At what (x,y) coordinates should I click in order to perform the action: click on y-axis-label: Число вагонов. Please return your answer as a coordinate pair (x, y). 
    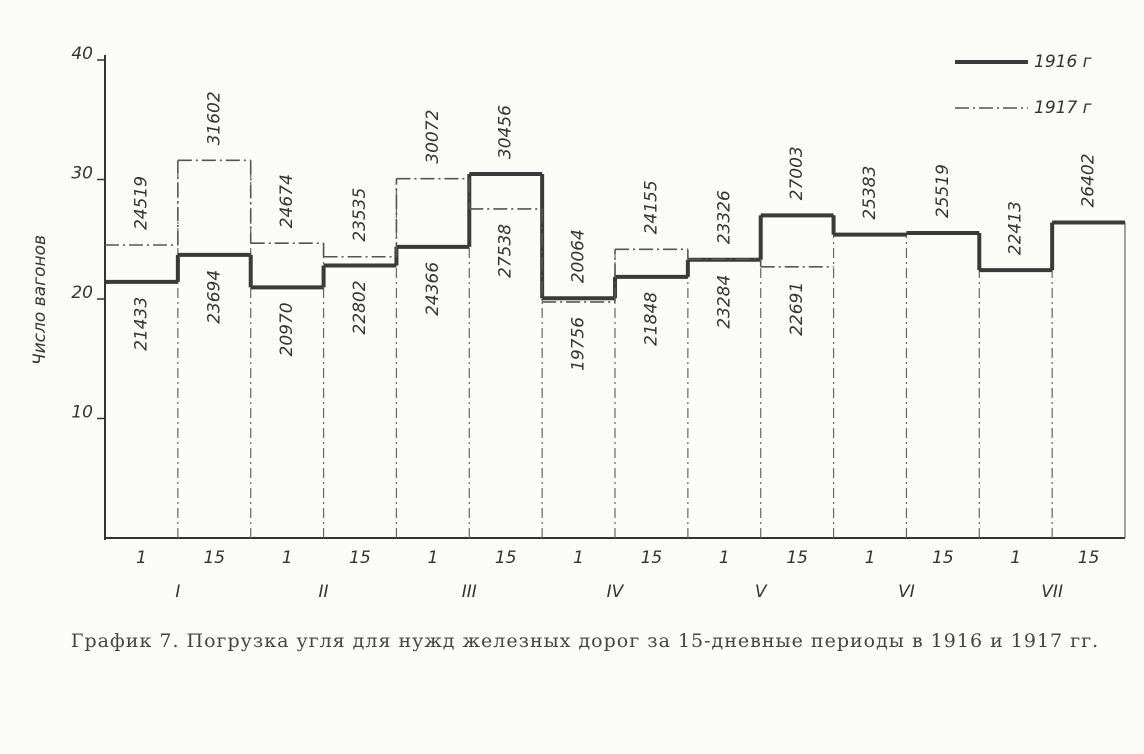
    Looking at the image, I should click on (40, 300).